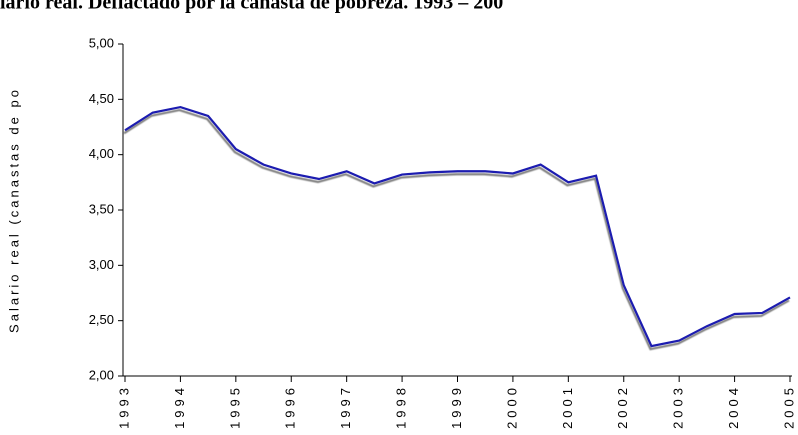 This screenshot has height=435, width=798. Describe the element at coordinates (733, 406) in the screenshot. I see `x-tick-label: 2004` at that location.